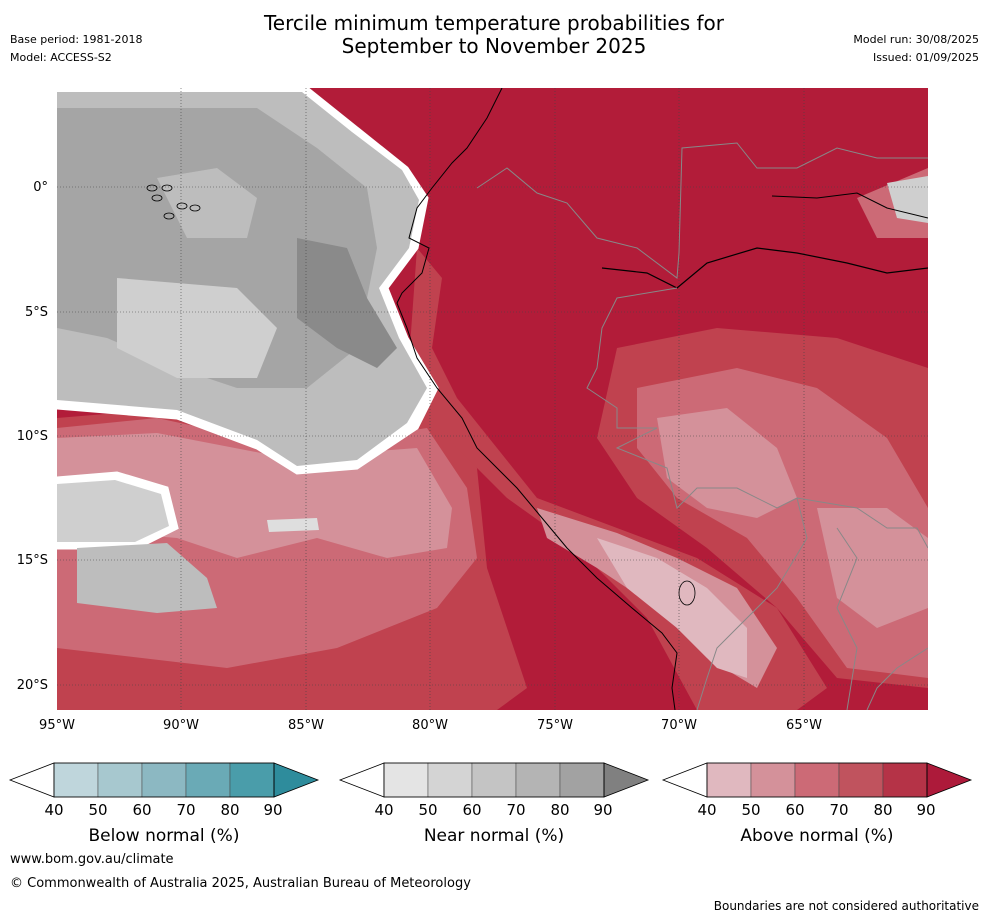 The width and height of the screenshot is (988, 919). I want to click on lon-label-95w: 95°W, so click(57, 725).